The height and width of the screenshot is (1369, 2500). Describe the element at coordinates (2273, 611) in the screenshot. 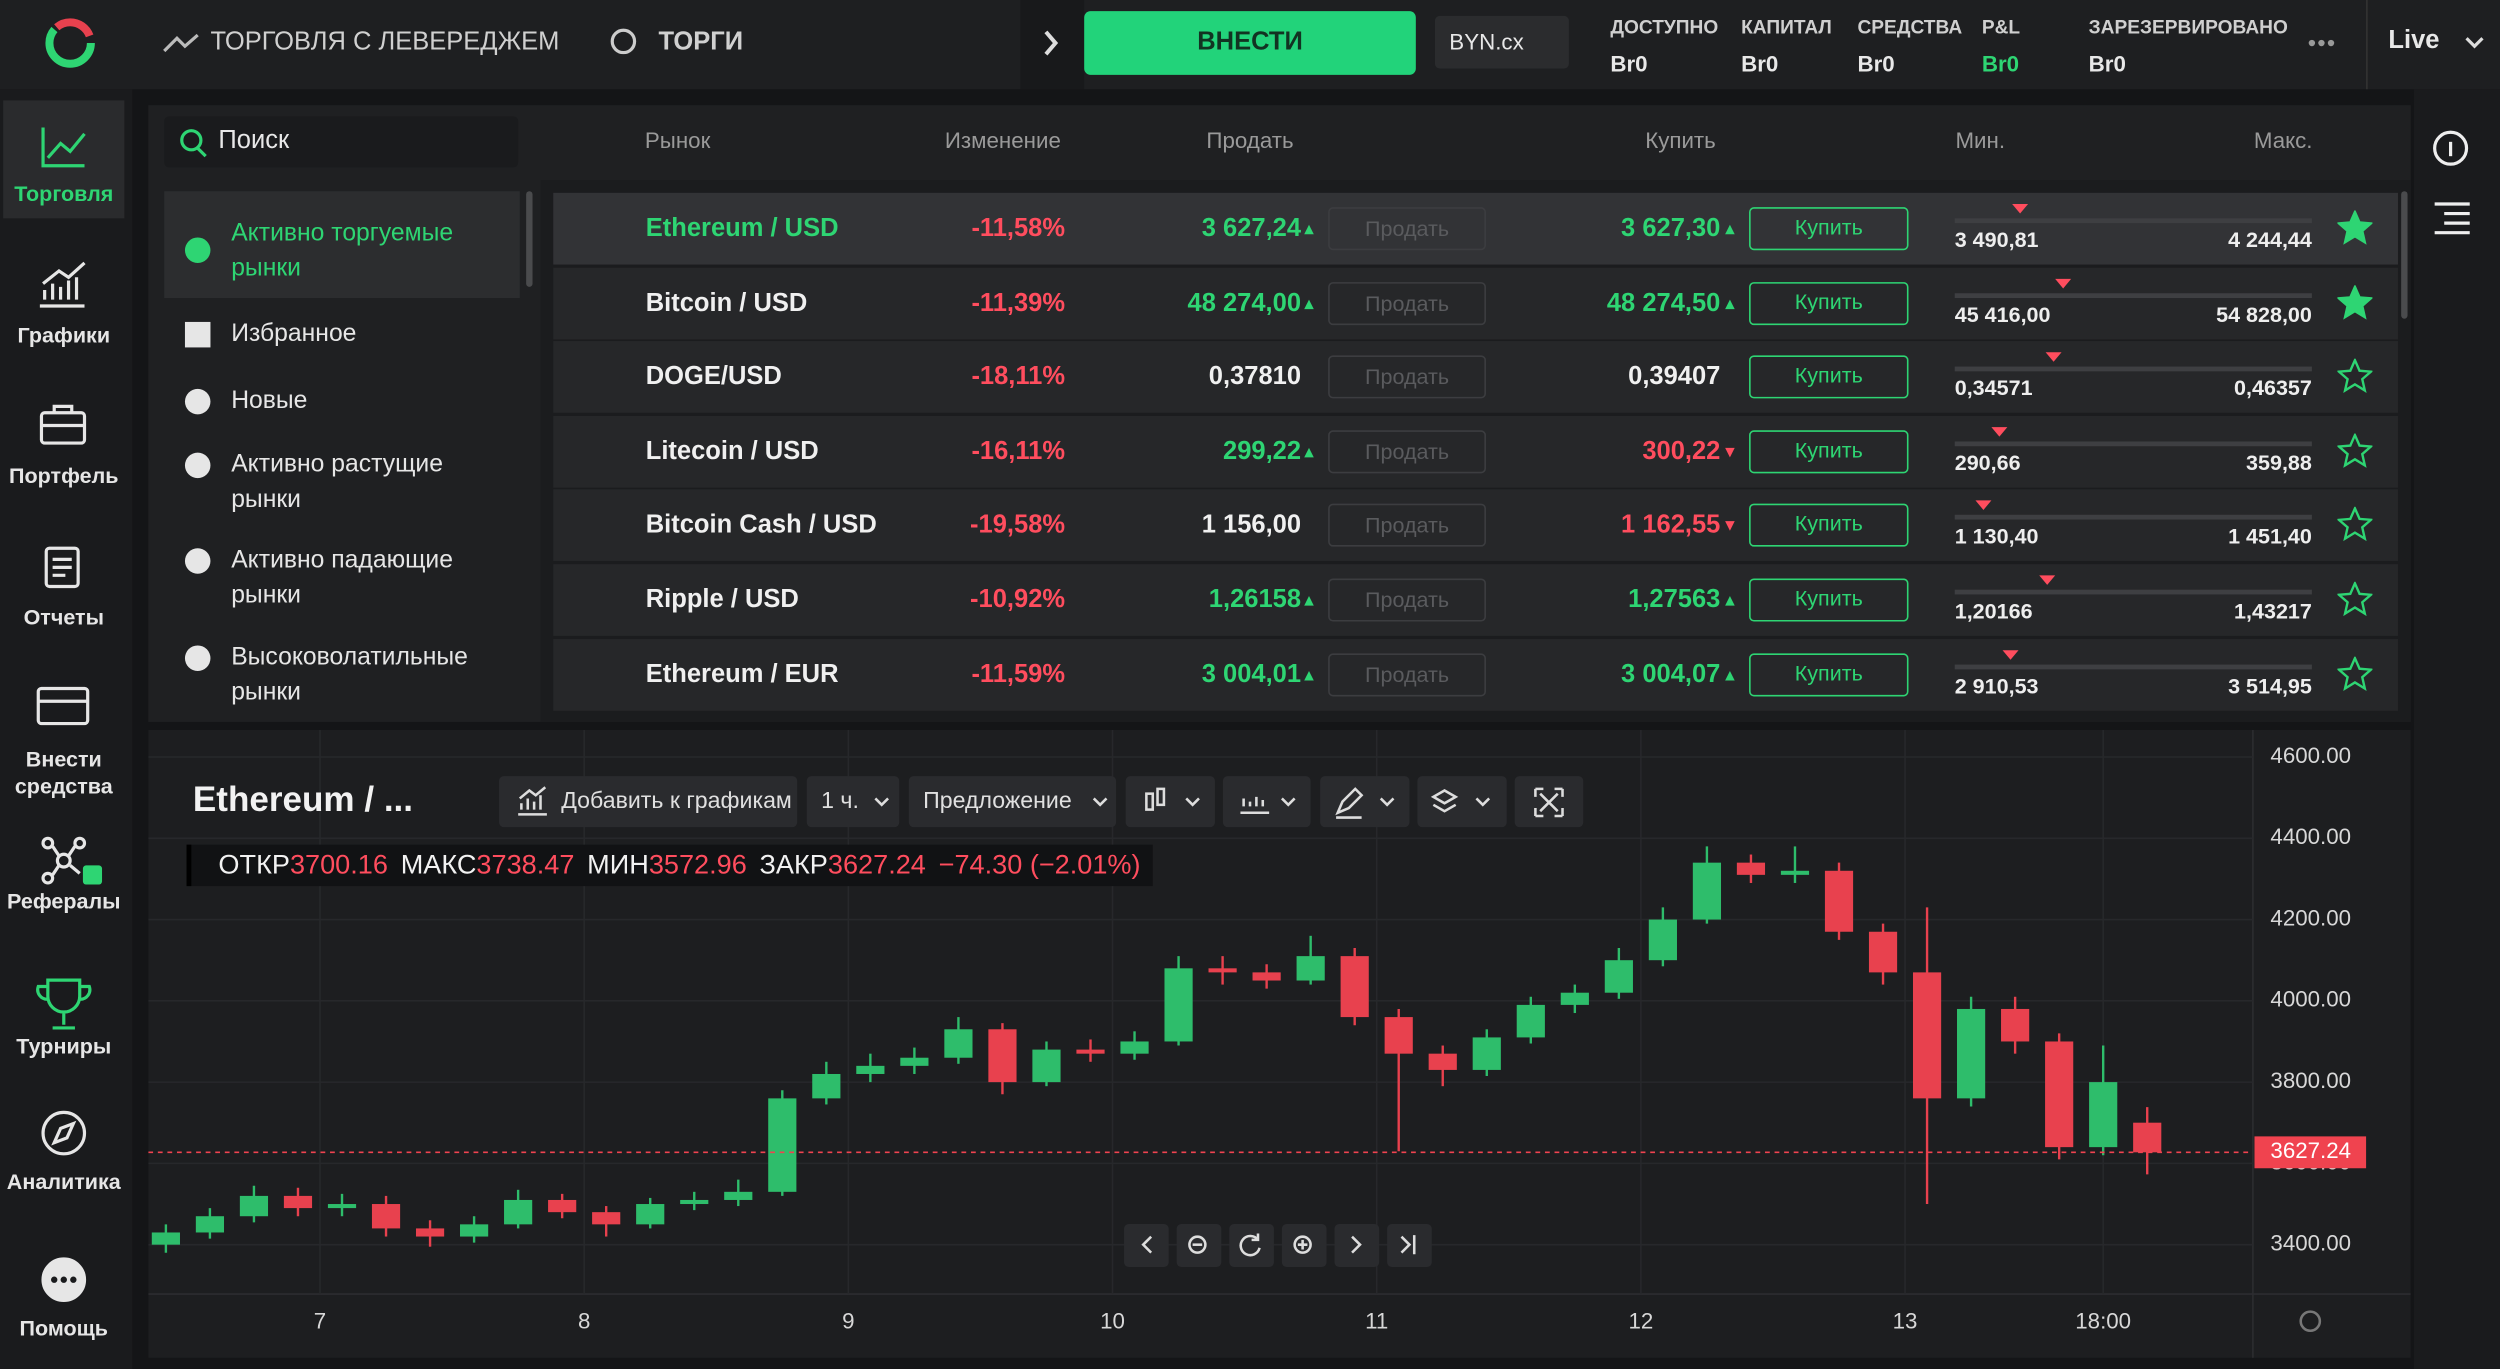

I see `range-max: 1,43217` at that location.